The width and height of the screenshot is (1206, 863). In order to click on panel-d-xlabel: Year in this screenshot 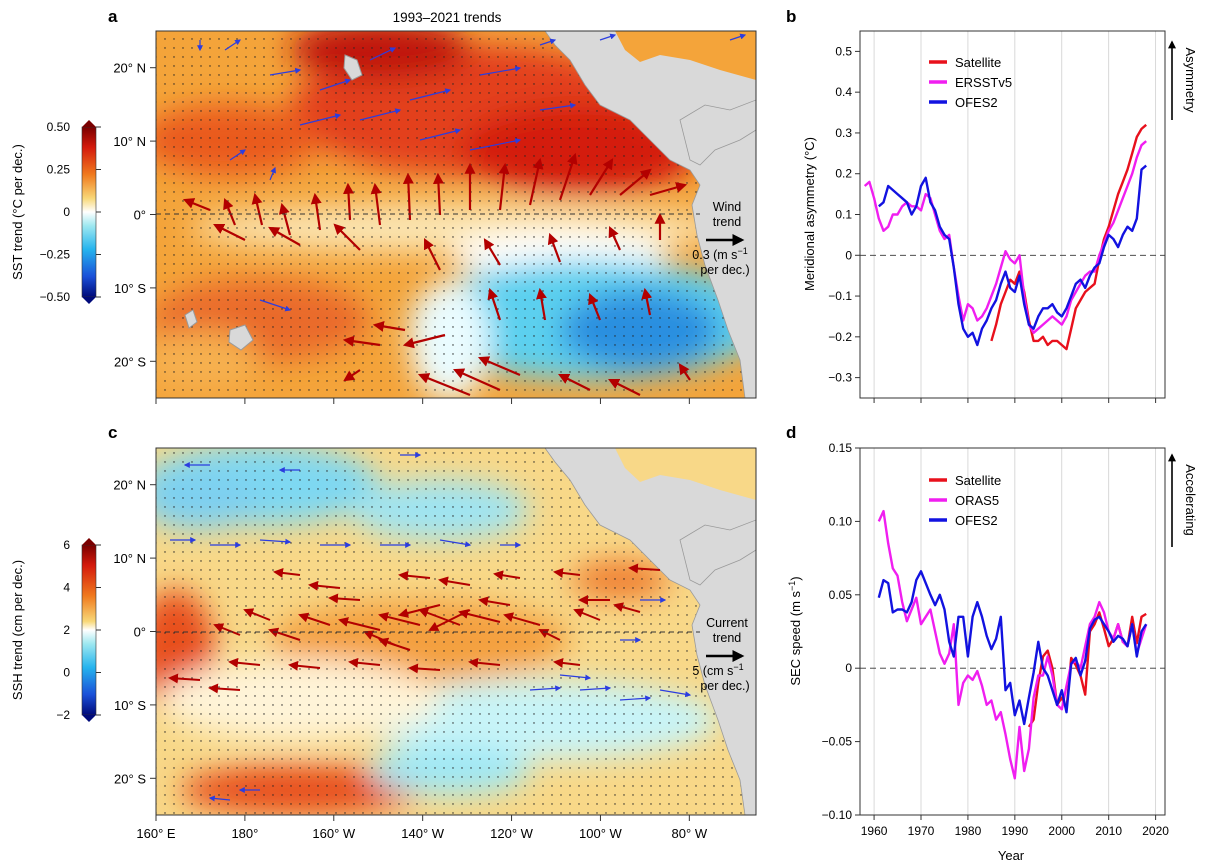, I will do `click(1011, 855)`.